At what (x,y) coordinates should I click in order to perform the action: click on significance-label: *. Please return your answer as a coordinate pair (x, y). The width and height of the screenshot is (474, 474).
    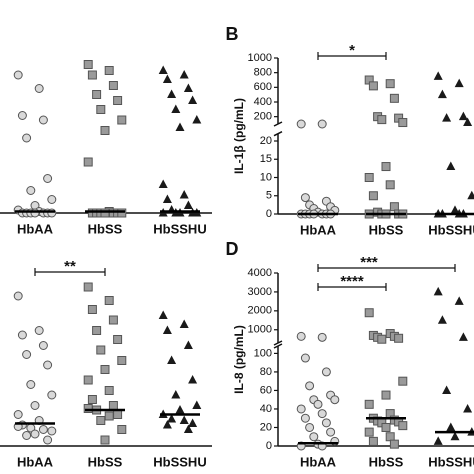
    Looking at the image, I should click on (352, 50).